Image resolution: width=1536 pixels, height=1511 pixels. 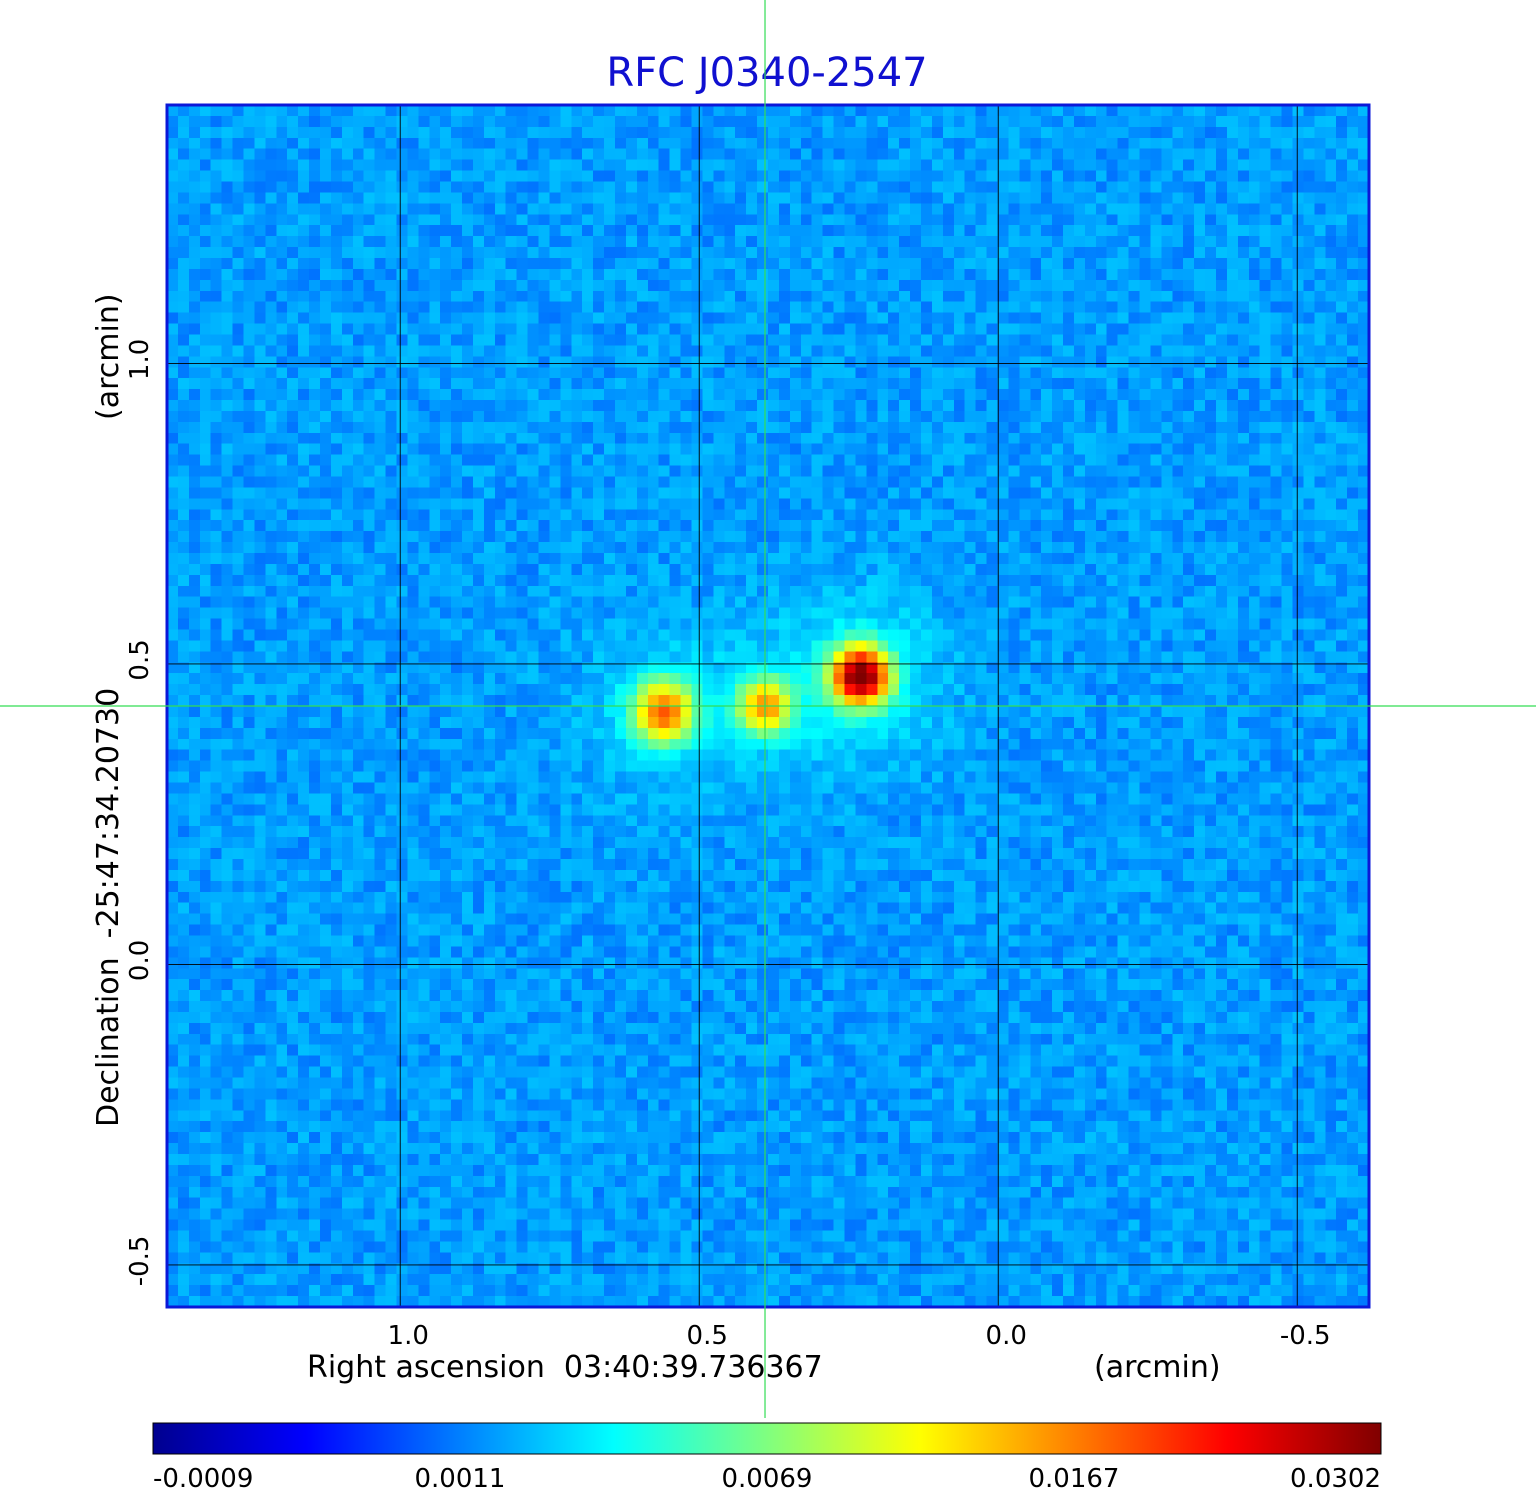 What do you see at coordinates (1074, 1479) in the screenshot?
I see `colorbar-tick-label: 0.0167` at bounding box center [1074, 1479].